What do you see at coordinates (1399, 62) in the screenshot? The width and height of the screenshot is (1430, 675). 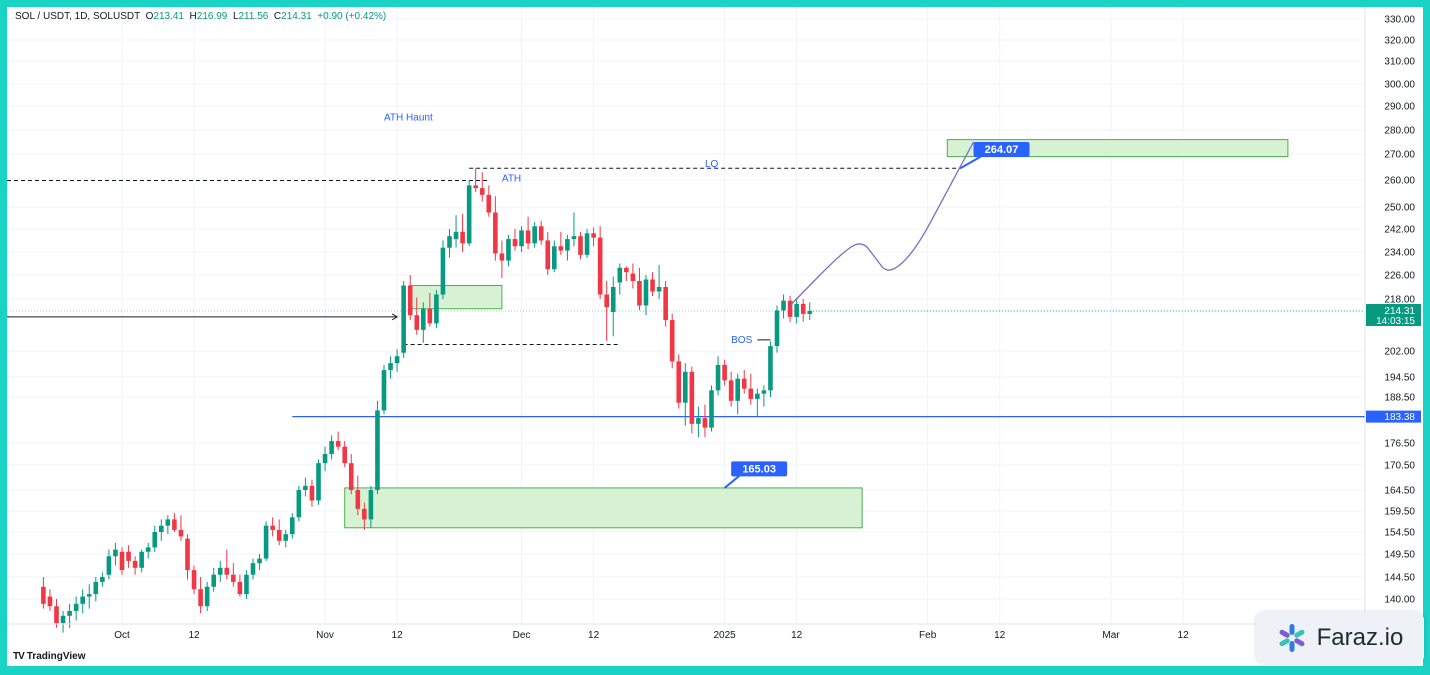 I see `y-tick-label: 310.00` at bounding box center [1399, 62].